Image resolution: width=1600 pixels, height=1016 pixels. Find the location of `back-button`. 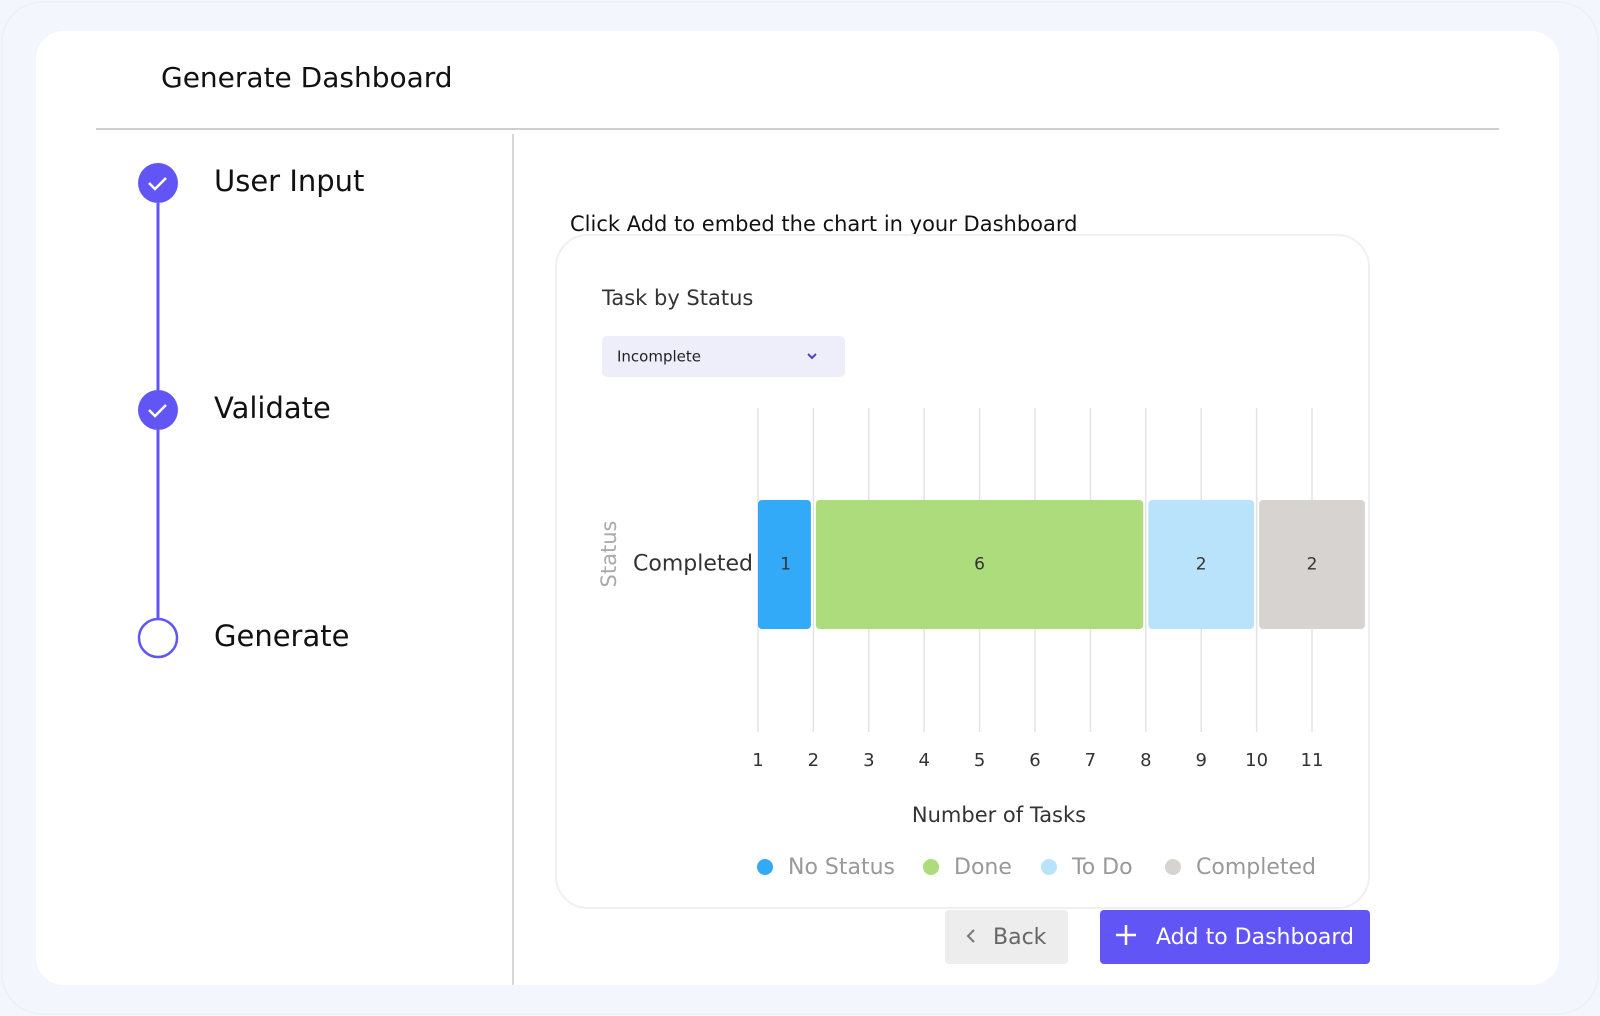

back-button is located at coordinates (1006, 937).